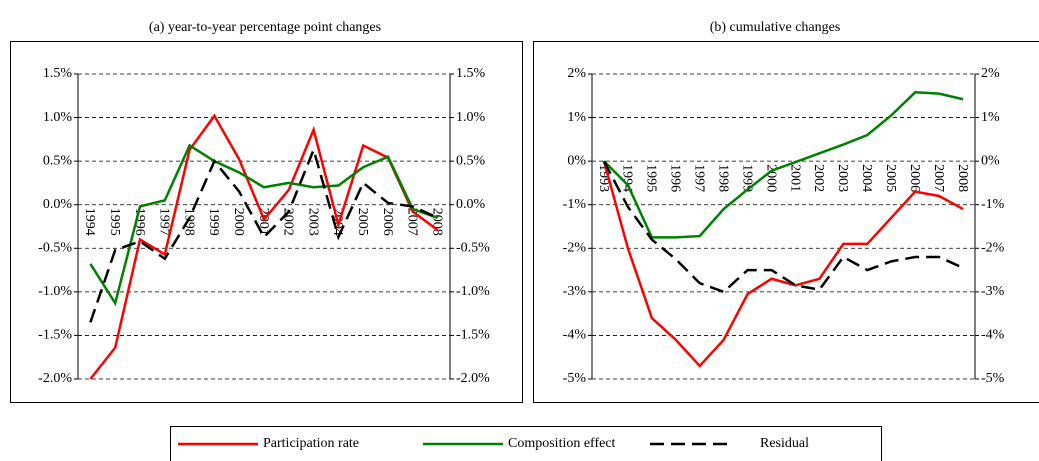 This screenshot has height=461, width=1039. Describe the element at coordinates (866, 178) in the screenshot. I see `x-tick-label: 2004` at that location.